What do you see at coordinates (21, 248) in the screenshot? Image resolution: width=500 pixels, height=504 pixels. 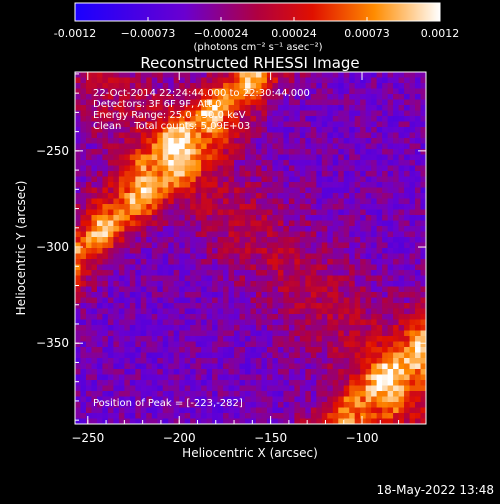 I see `y-axis-label: Heliocentric Y (arcsec)` at bounding box center [21, 248].